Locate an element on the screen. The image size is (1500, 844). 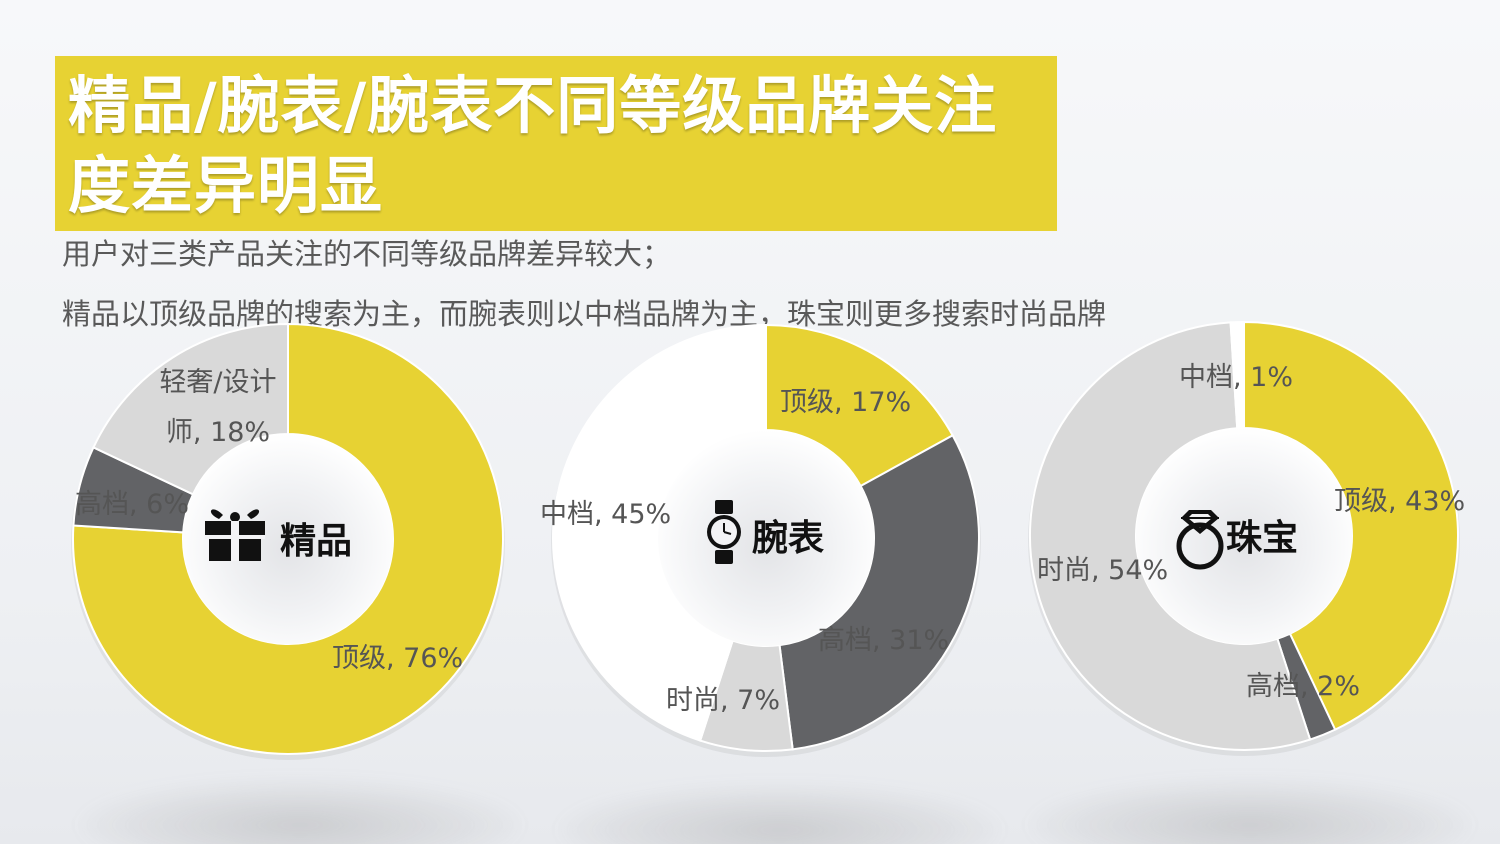
slice-label: 轻奢/设计师, 18% is located at coordinates (217, 407).